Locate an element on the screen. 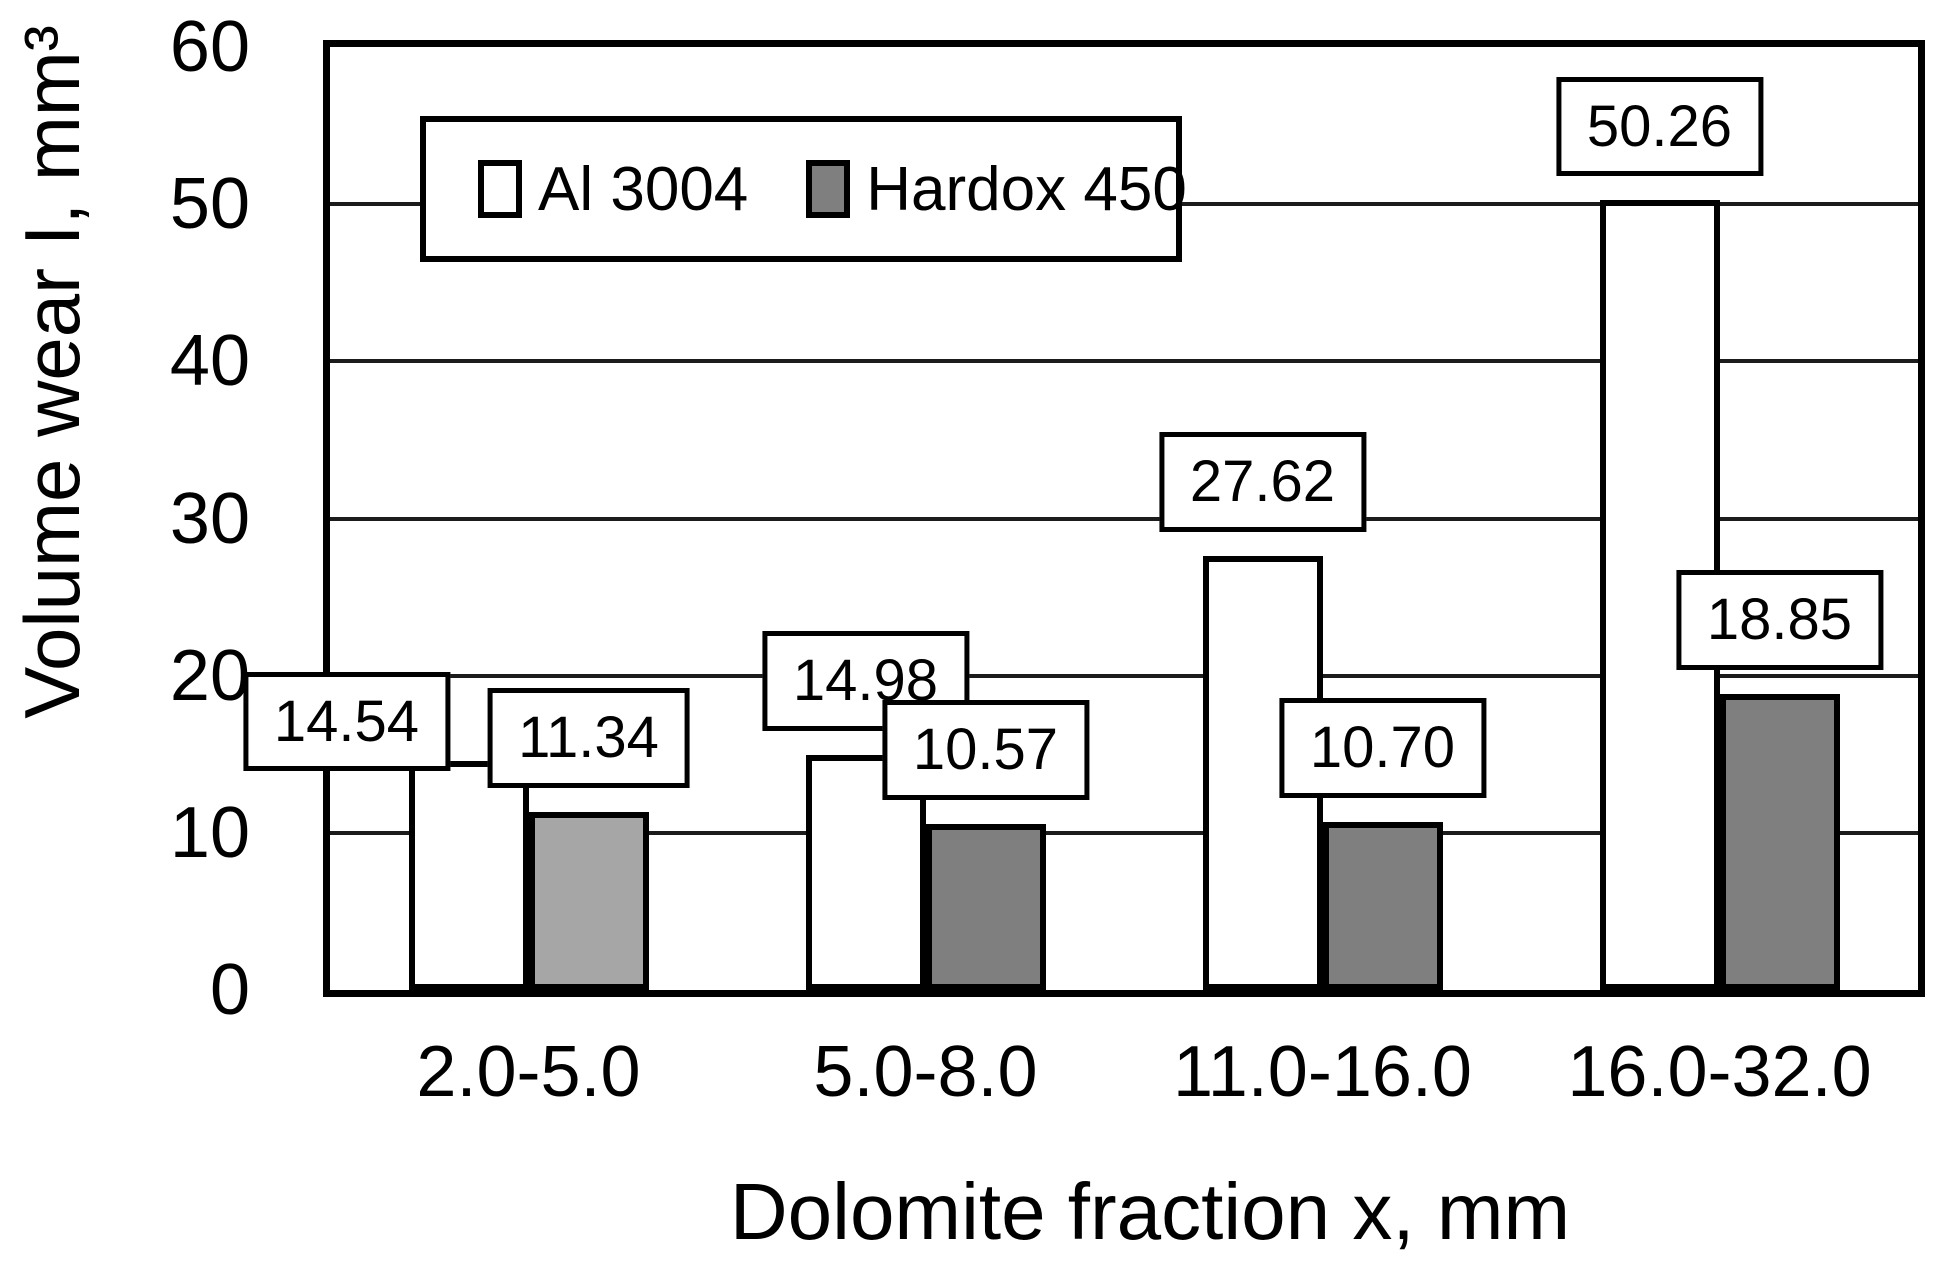 The image size is (1957, 1280). y-axis-tick-label: 0 is located at coordinates (229, 990).